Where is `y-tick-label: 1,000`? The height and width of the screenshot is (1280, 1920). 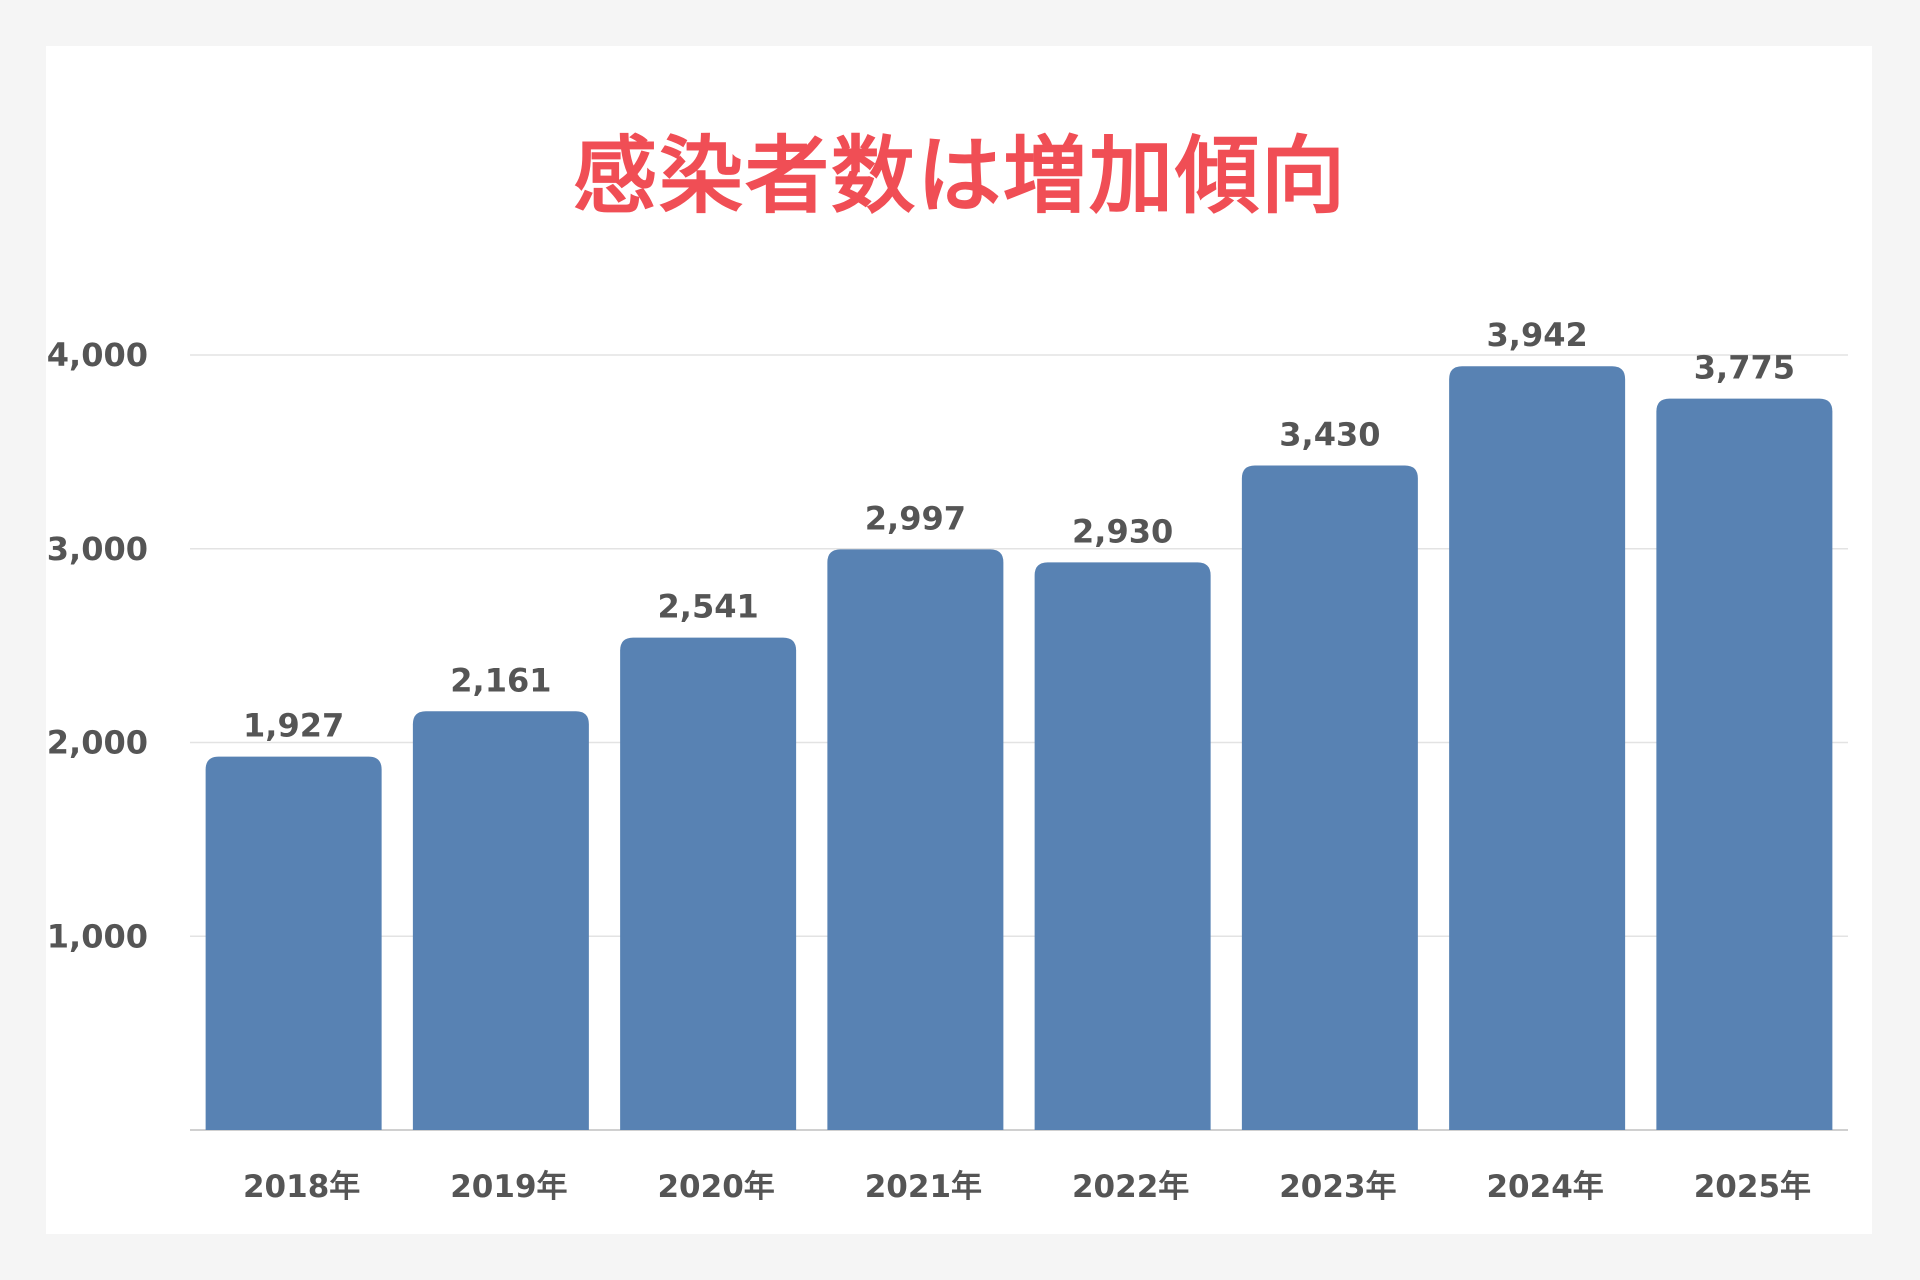
y-tick-label: 1,000 is located at coordinates (97, 936).